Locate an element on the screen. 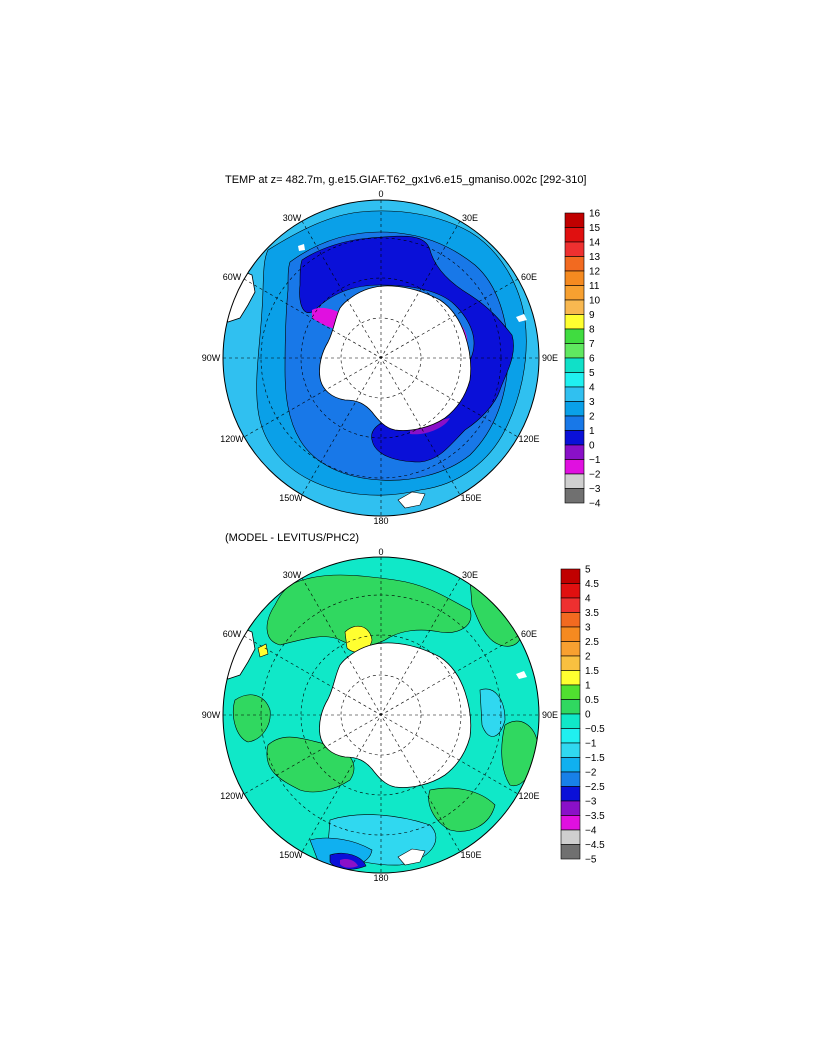 Image resolution: width=818 pixels, height=1055 pixels. warm-spot-west is located at coordinates (263, 650).